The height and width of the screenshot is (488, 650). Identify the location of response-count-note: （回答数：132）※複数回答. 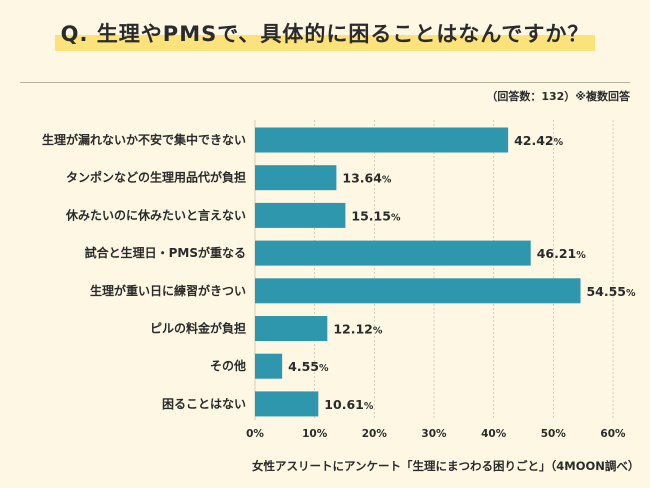
(558, 96).